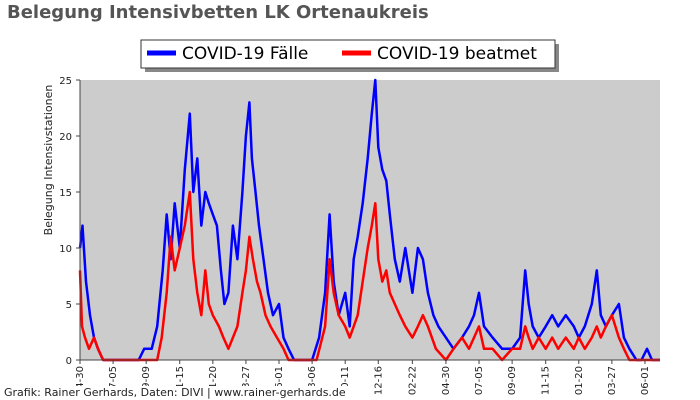 Image resolution: width=700 pixels, height=400 pixels. What do you see at coordinates (245, 54) in the screenshot?
I see `legend-label-faelle: COVID-19 Fälle` at bounding box center [245, 54].